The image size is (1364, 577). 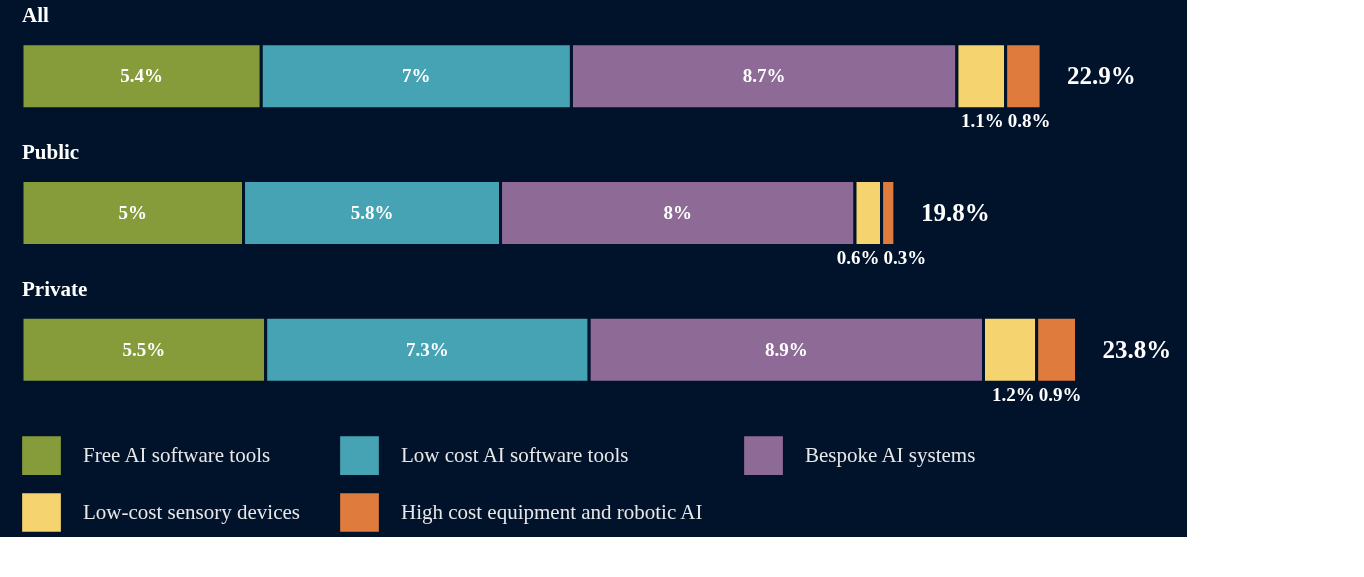 I want to click on data-label: 7.3%, so click(x=427, y=349).